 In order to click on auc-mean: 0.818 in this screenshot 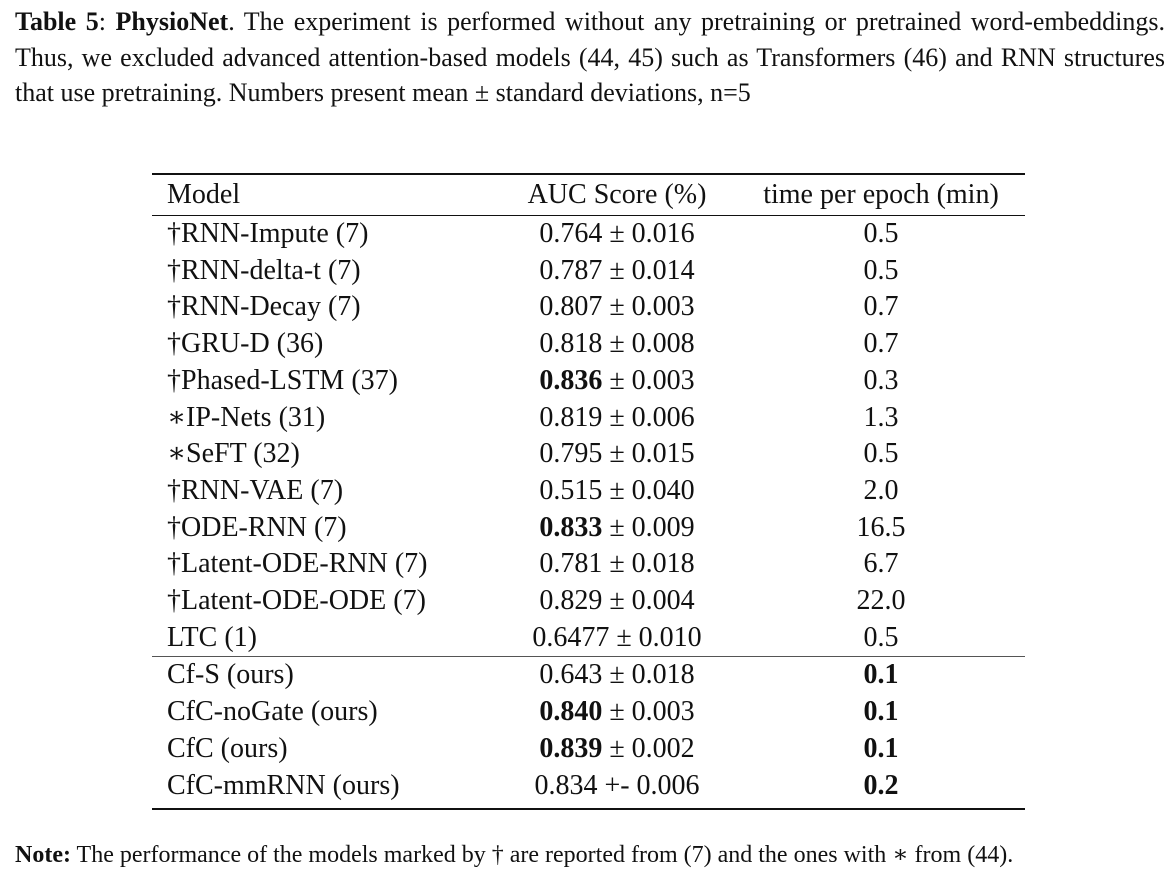, I will do `click(571, 344)`.